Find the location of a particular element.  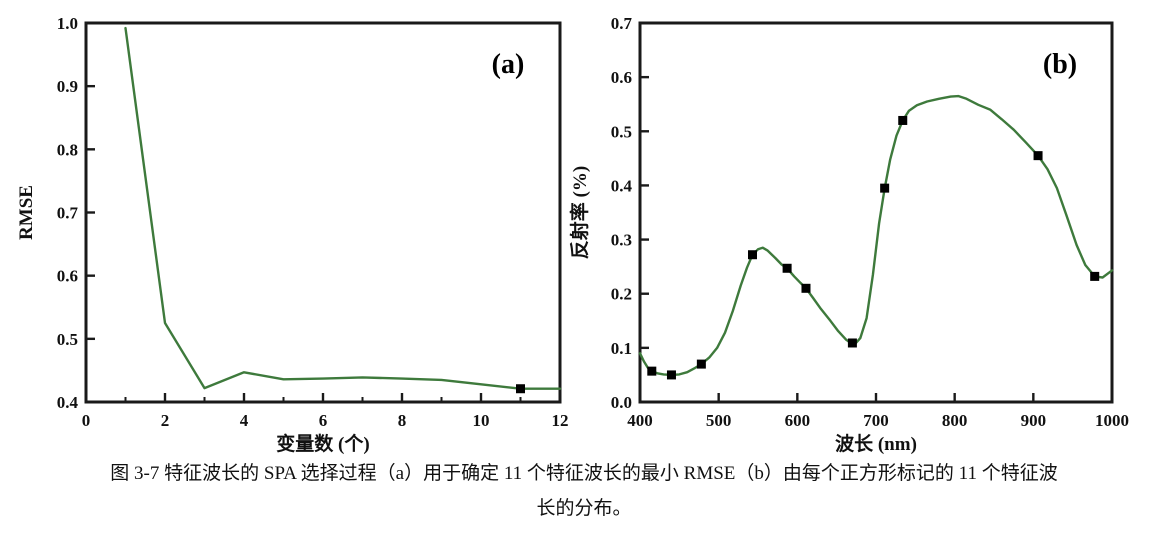

y-tick-label-a: 0.4 is located at coordinates (68, 402).